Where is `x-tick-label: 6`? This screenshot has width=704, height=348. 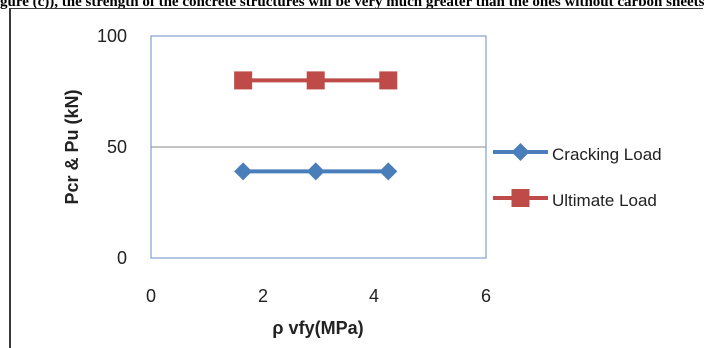 x-tick-label: 6 is located at coordinates (486, 296).